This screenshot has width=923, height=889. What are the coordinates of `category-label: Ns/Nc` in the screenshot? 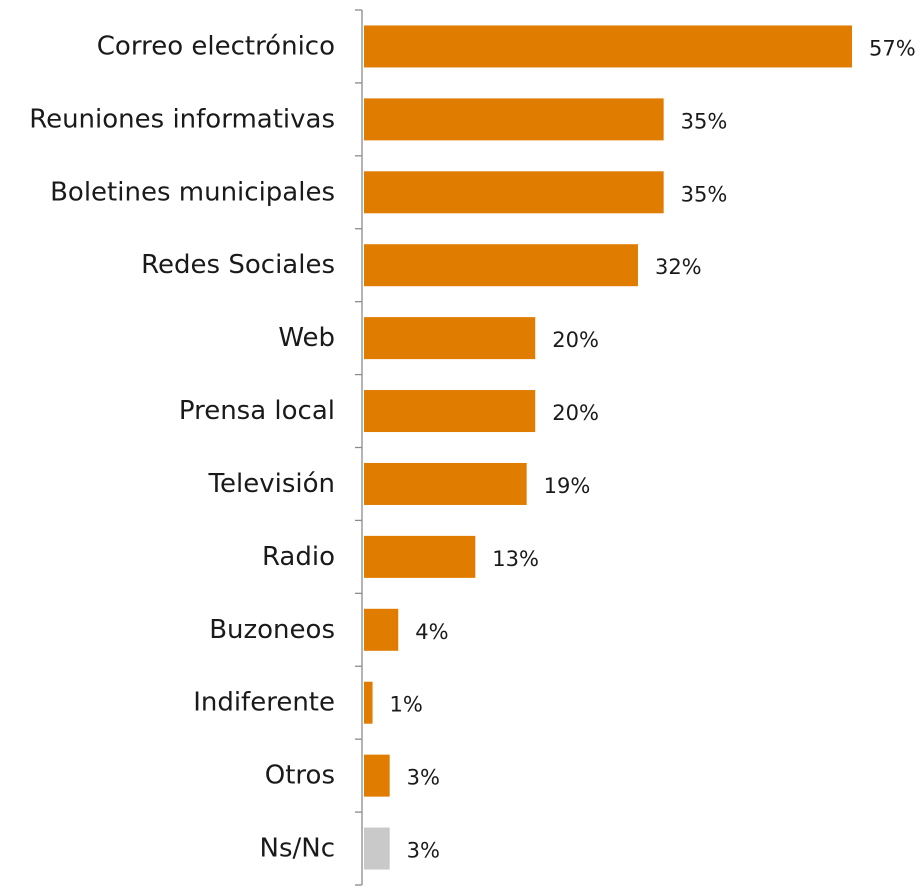 It's located at (298, 849).